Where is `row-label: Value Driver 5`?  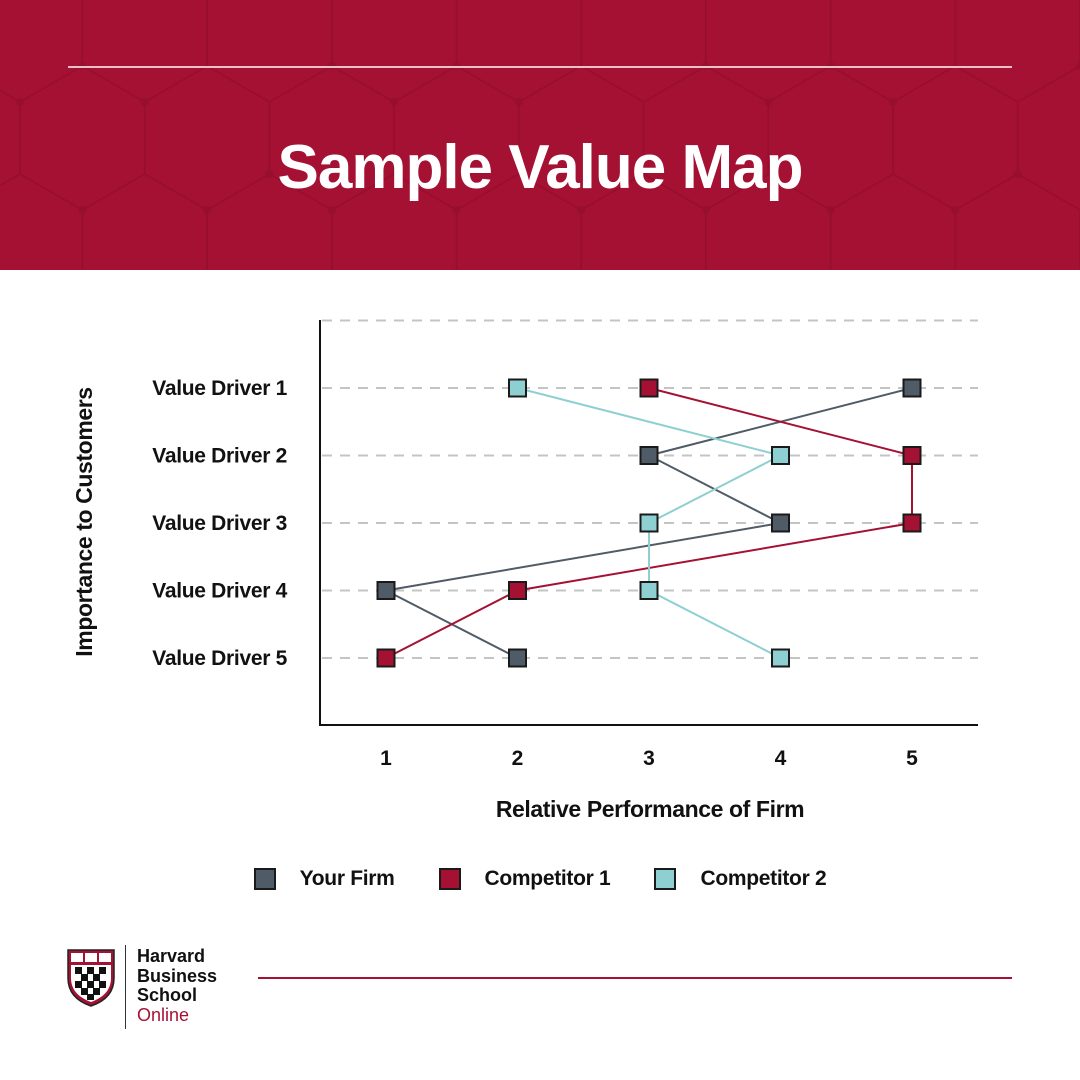 row-label: Value Driver 5 is located at coordinates (219, 658).